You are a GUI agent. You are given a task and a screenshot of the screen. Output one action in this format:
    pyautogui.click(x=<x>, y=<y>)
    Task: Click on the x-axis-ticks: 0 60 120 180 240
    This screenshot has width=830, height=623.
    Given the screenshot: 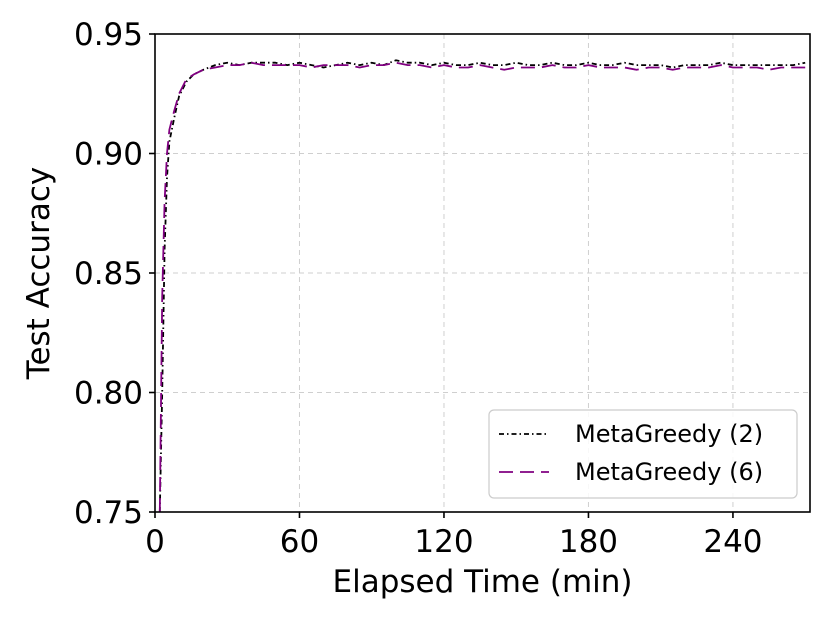 What is the action you would take?
    pyautogui.click(x=454, y=536)
    